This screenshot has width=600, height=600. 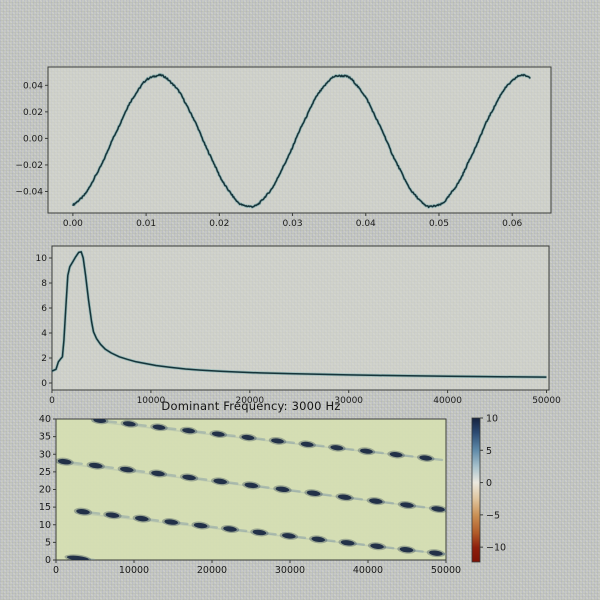 I want to click on x-tick-label: 0.04, so click(x=366, y=224).